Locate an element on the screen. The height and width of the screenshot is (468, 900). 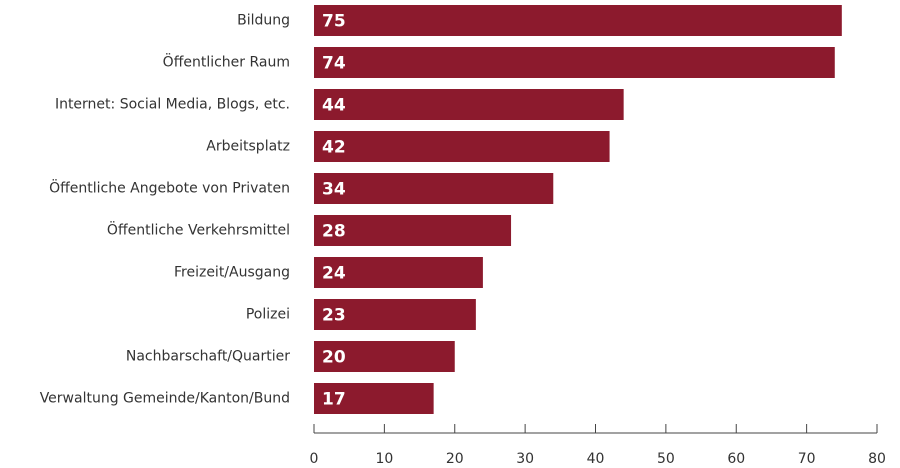
x-tick-label: 10 is located at coordinates (384, 459).